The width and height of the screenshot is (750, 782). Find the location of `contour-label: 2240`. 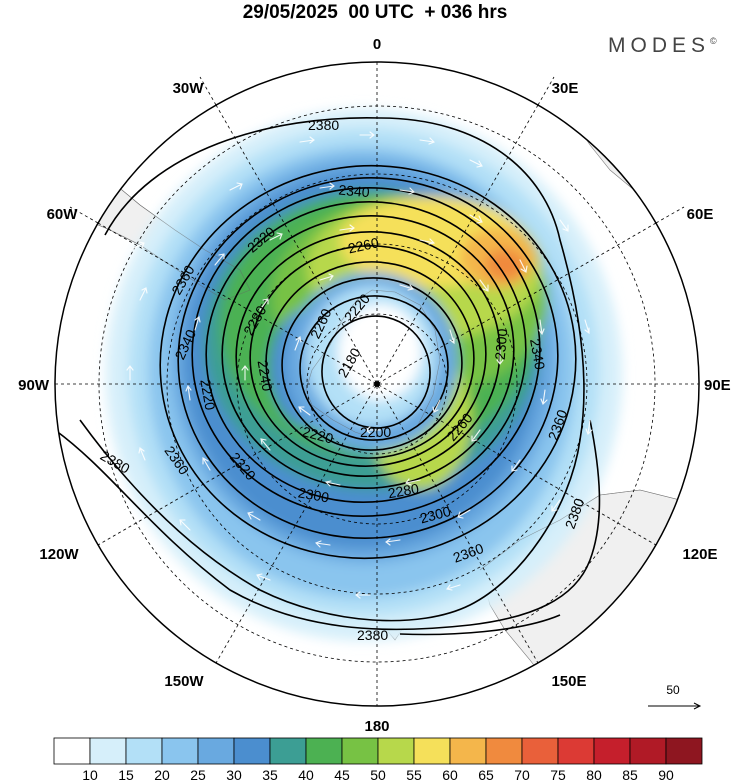

contour-label: 2240 is located at coordinates (265, 376).